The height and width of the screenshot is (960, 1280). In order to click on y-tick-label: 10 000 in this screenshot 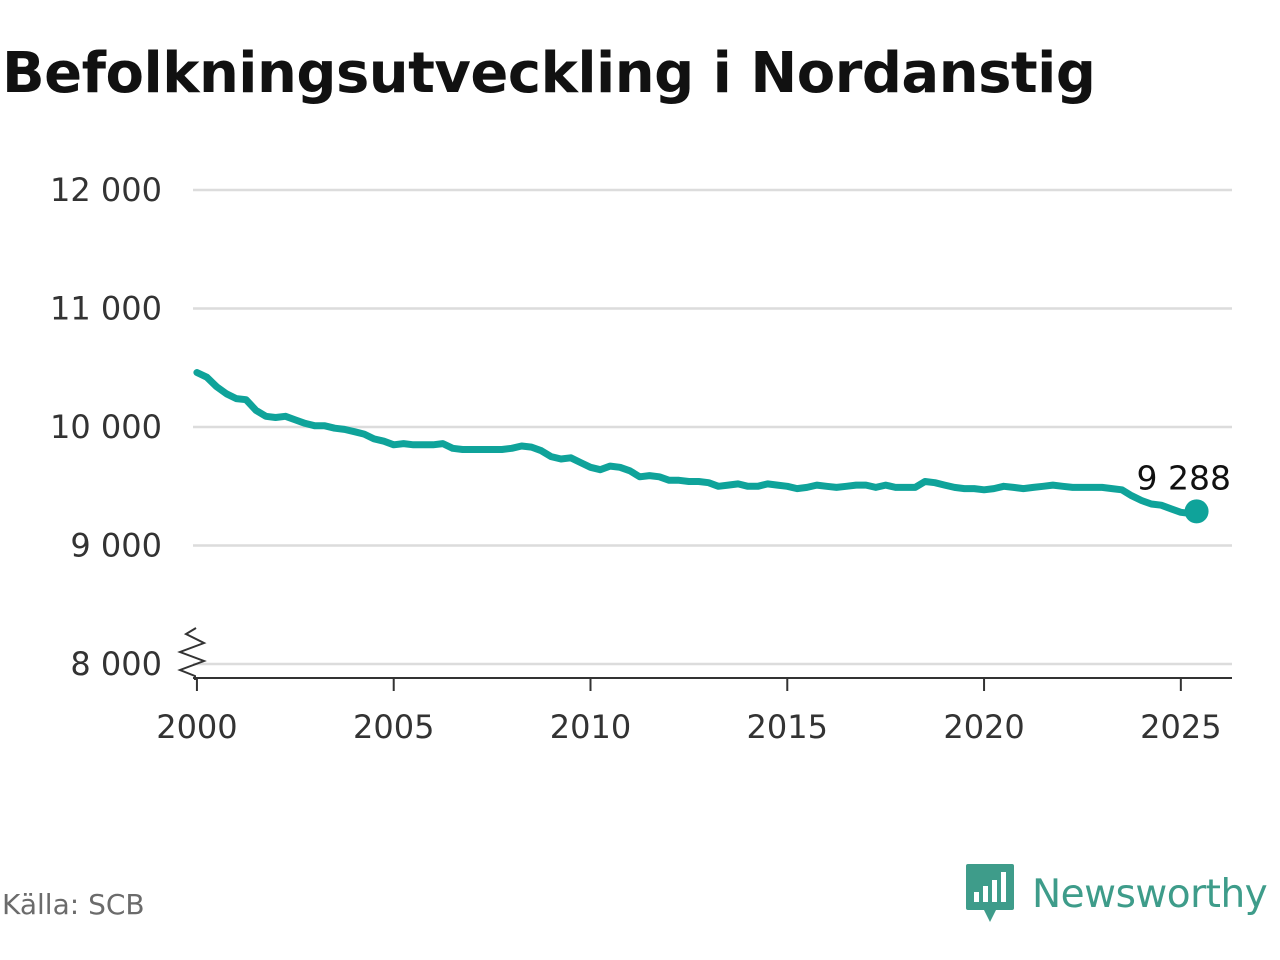, I will do `click(106, 427)`.